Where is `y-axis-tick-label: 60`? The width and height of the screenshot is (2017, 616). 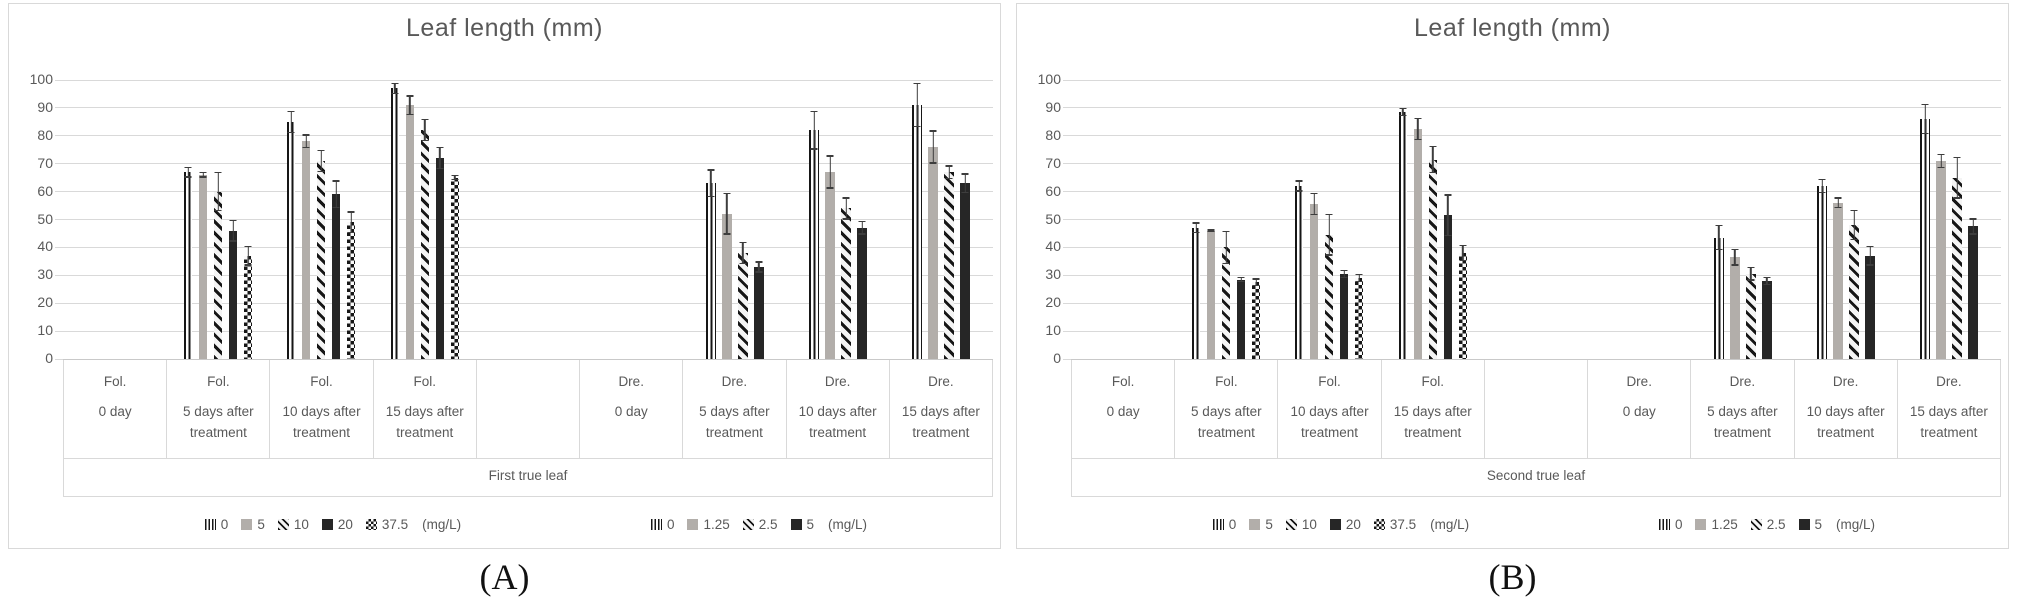
y-axis-tick-label: 60 is located at coordinates (1053, 190).